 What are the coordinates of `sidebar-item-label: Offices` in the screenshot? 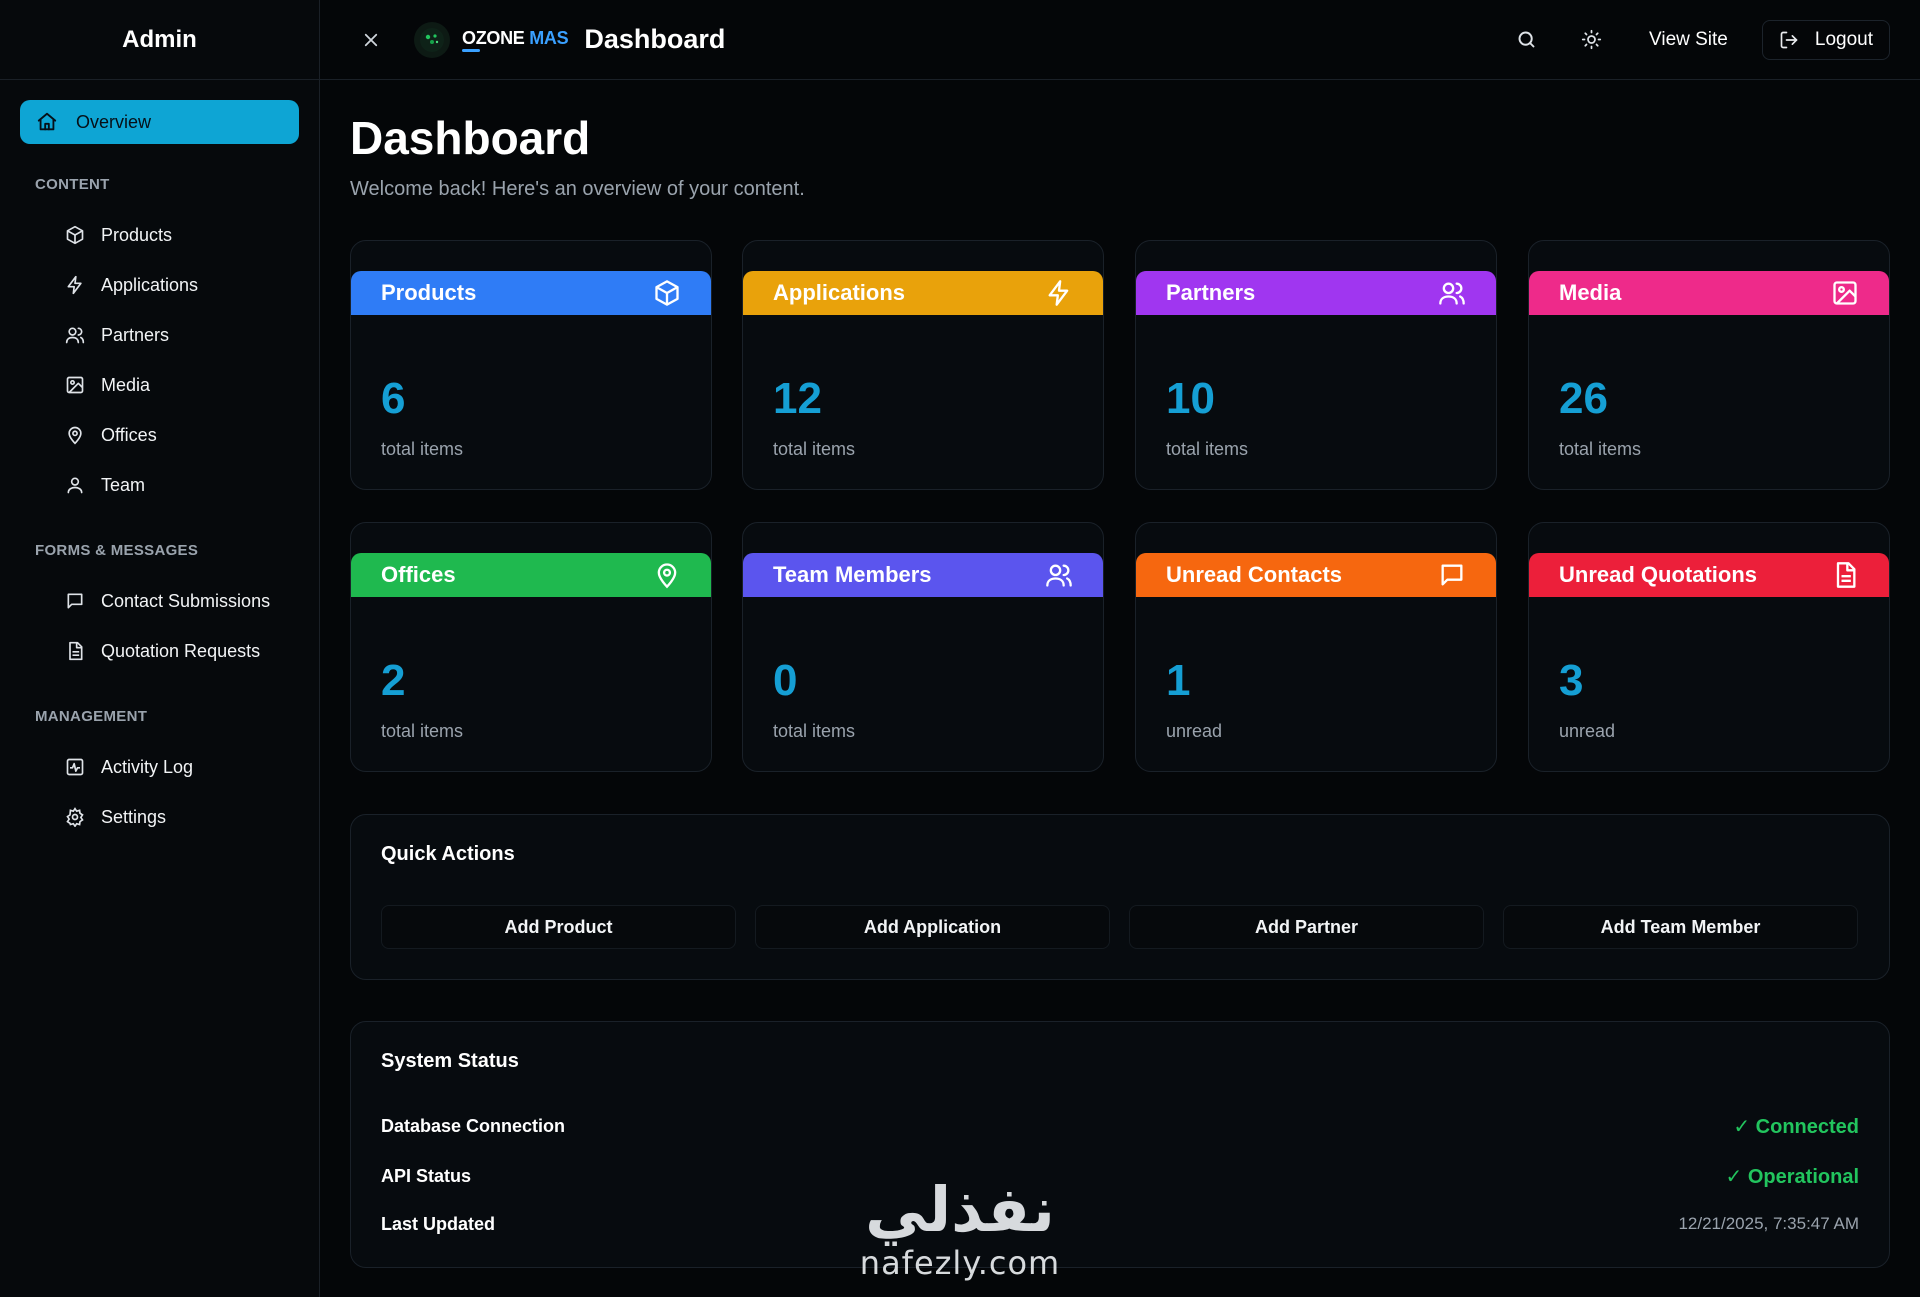 It's located at (129, 434).